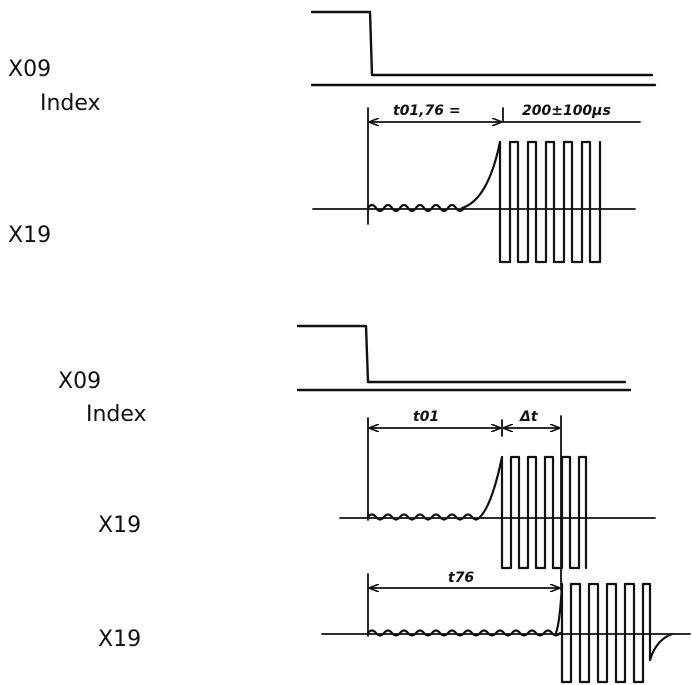  I want to click on top-x19-burst, so click(550, 202).